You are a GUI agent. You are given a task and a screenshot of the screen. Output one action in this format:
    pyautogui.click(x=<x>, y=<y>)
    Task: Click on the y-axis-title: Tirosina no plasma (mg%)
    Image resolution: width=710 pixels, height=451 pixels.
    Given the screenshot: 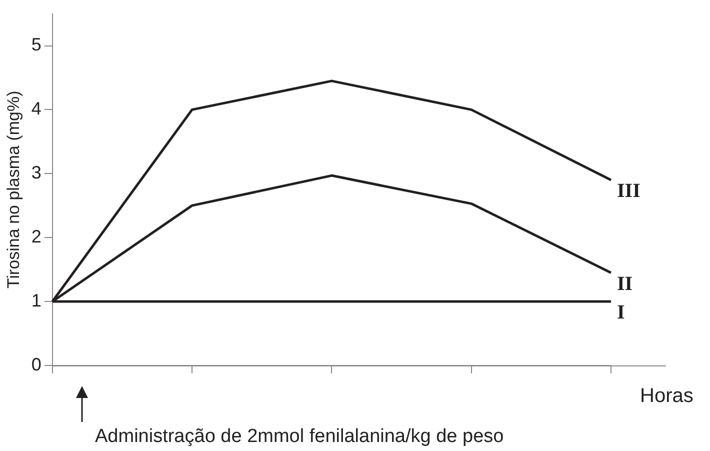 What is the action you would take?
    pyautogui.click(x=13, y=189)
    